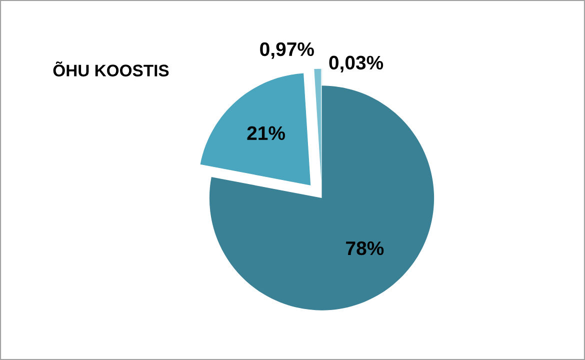 This screenshot has height=360, width=585. I want to click on data-label: 0,97%, so click(287, 50).